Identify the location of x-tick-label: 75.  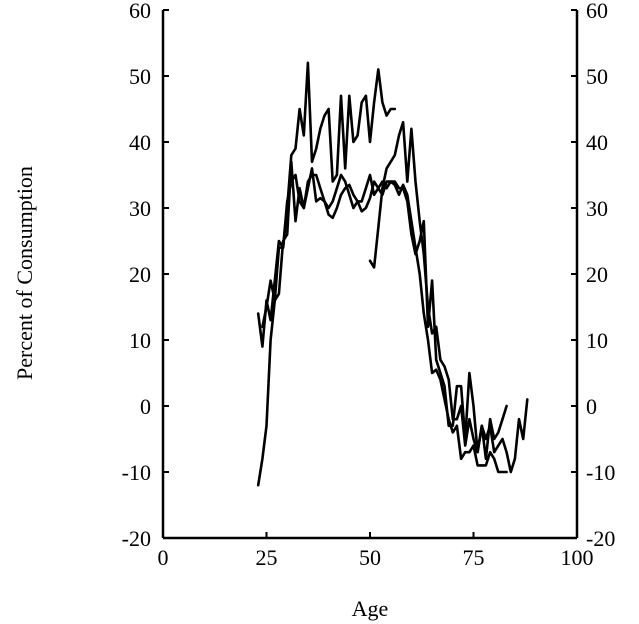
(474, 557).